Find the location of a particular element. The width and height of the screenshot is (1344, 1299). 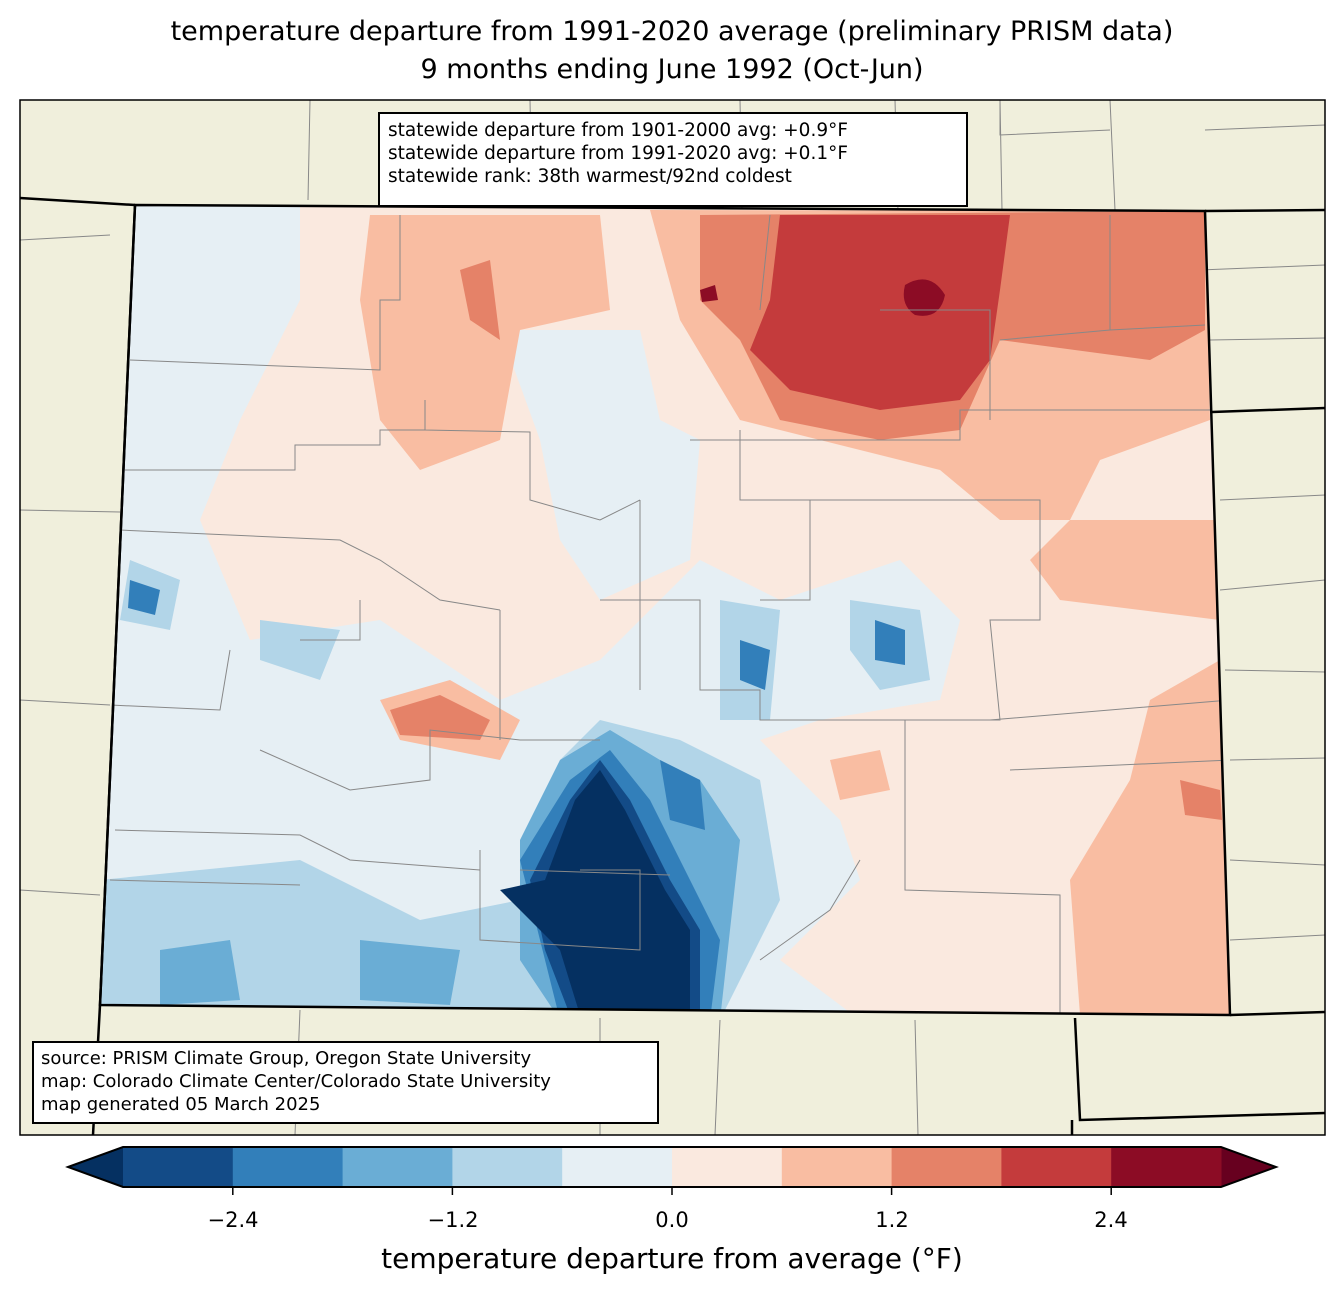

colorbar-tick-label: −2.4 is located at coordinates (233, 1220).